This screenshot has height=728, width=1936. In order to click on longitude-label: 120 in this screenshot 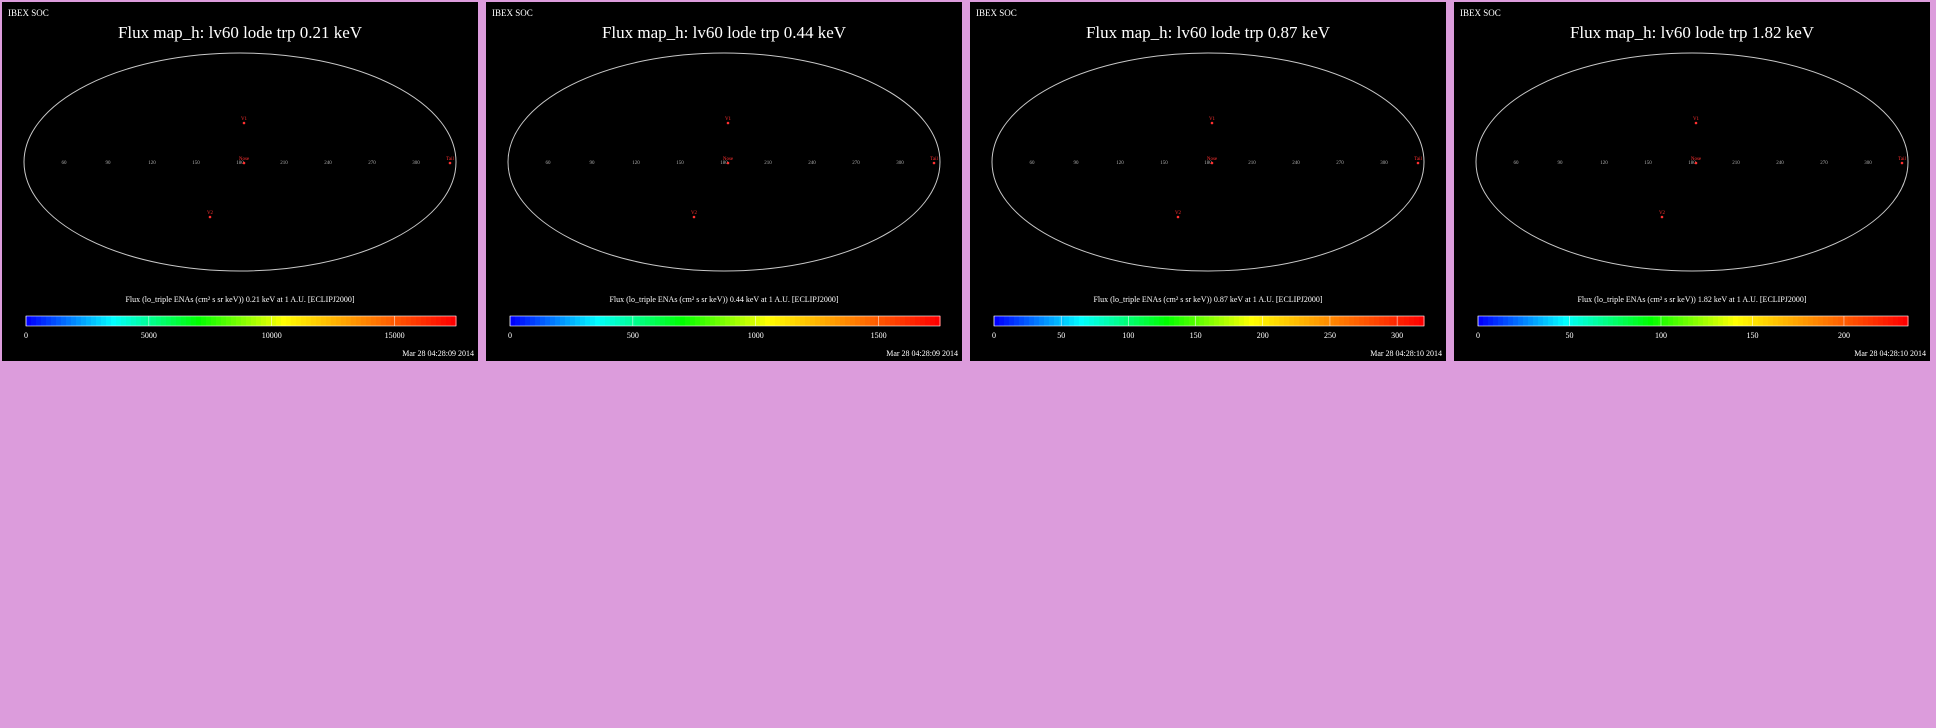, I will do `click(636, 163)`.